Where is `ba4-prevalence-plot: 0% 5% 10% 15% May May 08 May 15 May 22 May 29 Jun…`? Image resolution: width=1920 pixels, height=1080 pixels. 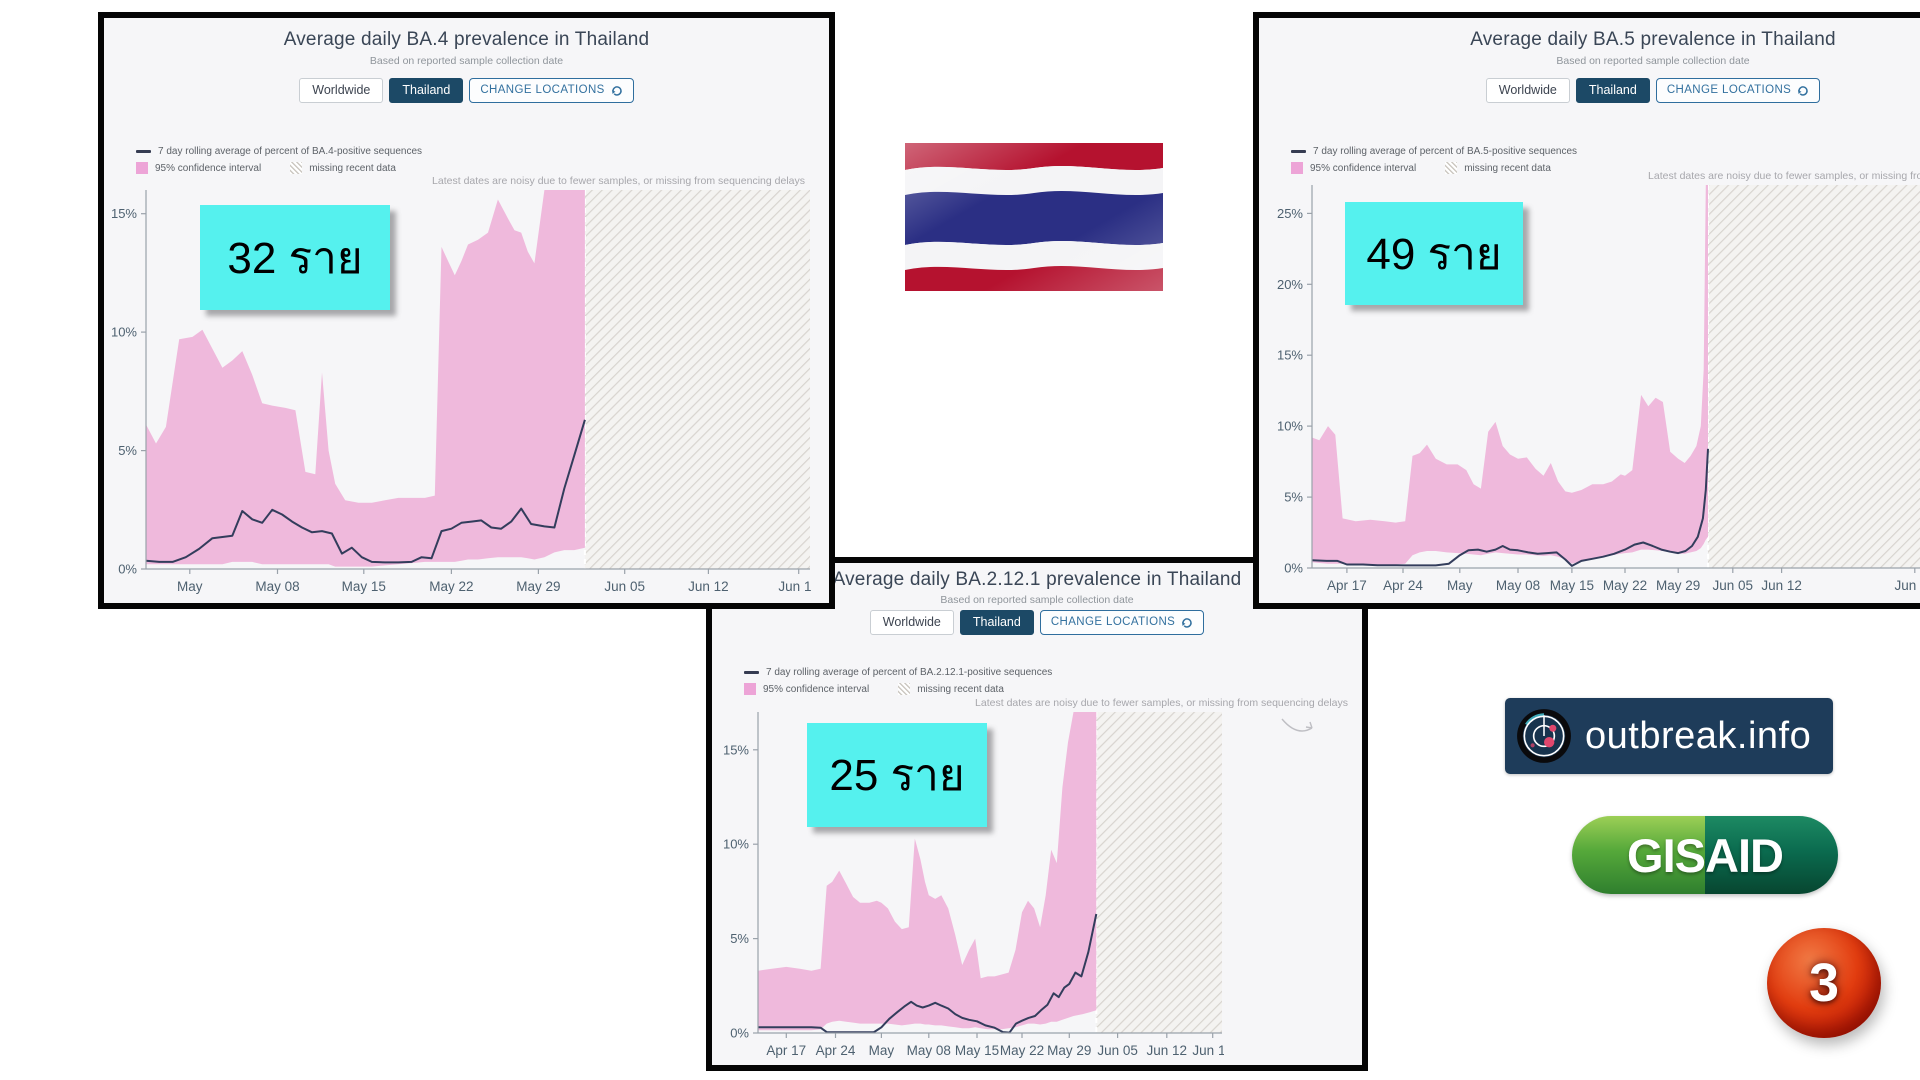
ba4-prevalence-plot: 0% 5% 10% 15% May May 08 May 15 May 22 May 29 Jun… is located at coordinates (461, 392).